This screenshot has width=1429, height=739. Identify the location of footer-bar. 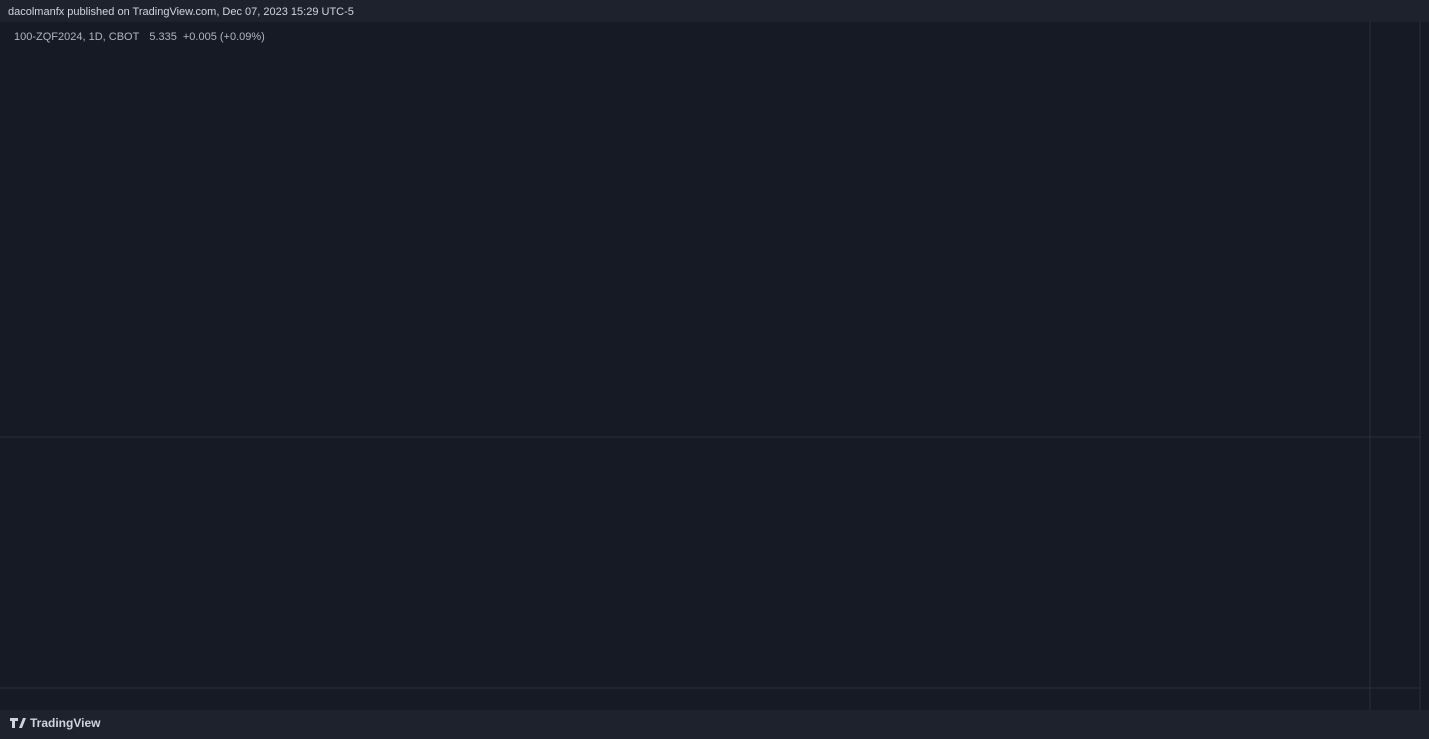
(714, 724).